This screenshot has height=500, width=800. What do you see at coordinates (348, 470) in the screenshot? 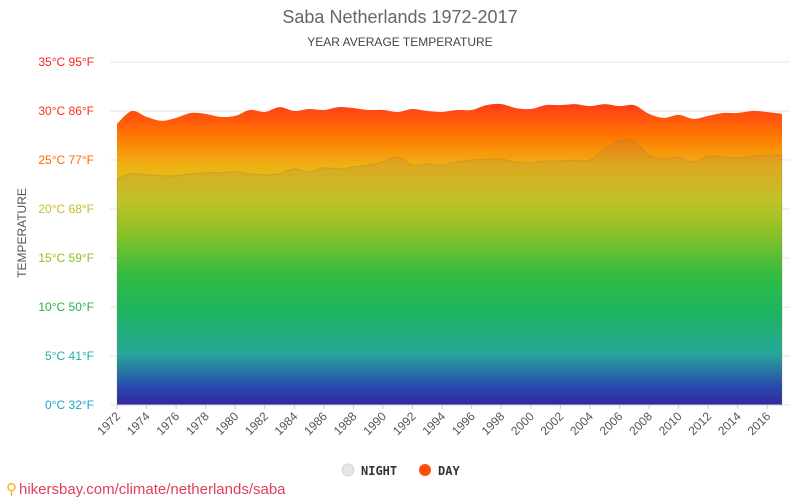
I see `legend-night-swatch` at bounding box center [348, 470].